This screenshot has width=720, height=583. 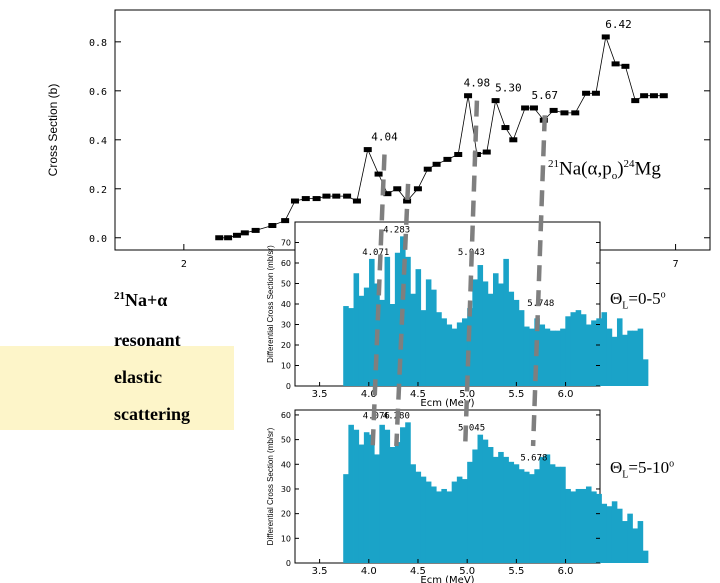 I want to click on peak-label: 5.748, so click(x=540, y=304).